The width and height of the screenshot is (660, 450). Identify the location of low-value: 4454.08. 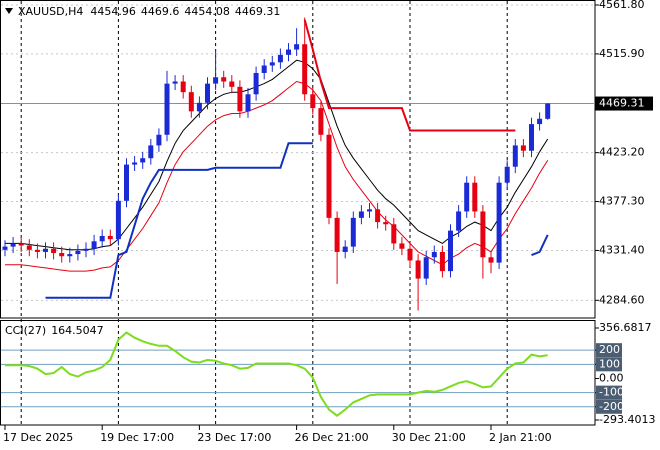
(207, 11).